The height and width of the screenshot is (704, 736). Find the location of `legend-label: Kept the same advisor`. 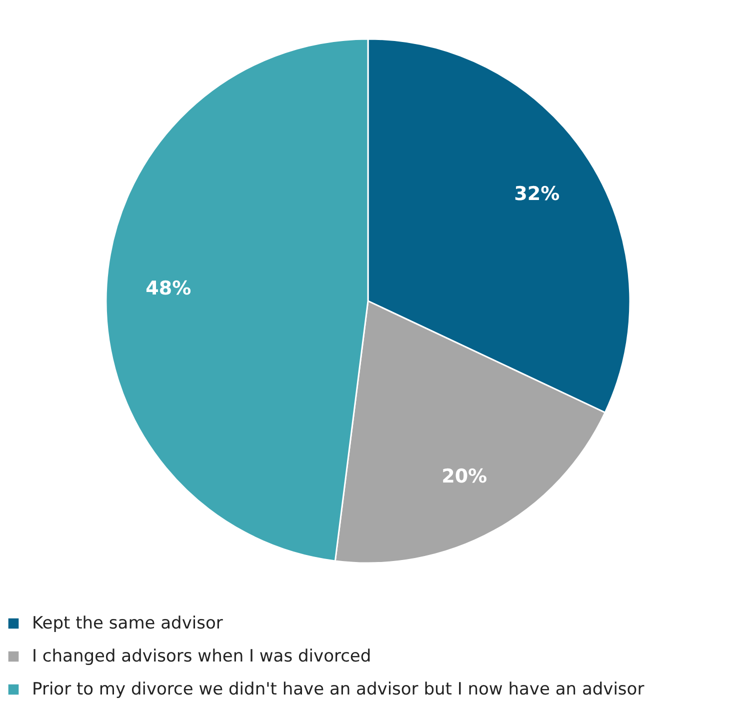

legend-label: Kept the same advisor is located at coordinates (127, 624).